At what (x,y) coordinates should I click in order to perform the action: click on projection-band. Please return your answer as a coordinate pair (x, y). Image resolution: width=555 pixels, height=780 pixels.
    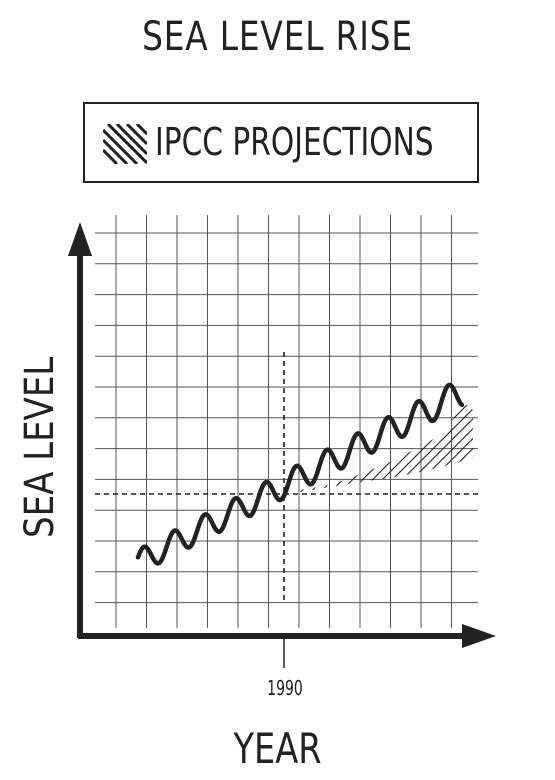
    Looking at the image, I should click on (386, 447).